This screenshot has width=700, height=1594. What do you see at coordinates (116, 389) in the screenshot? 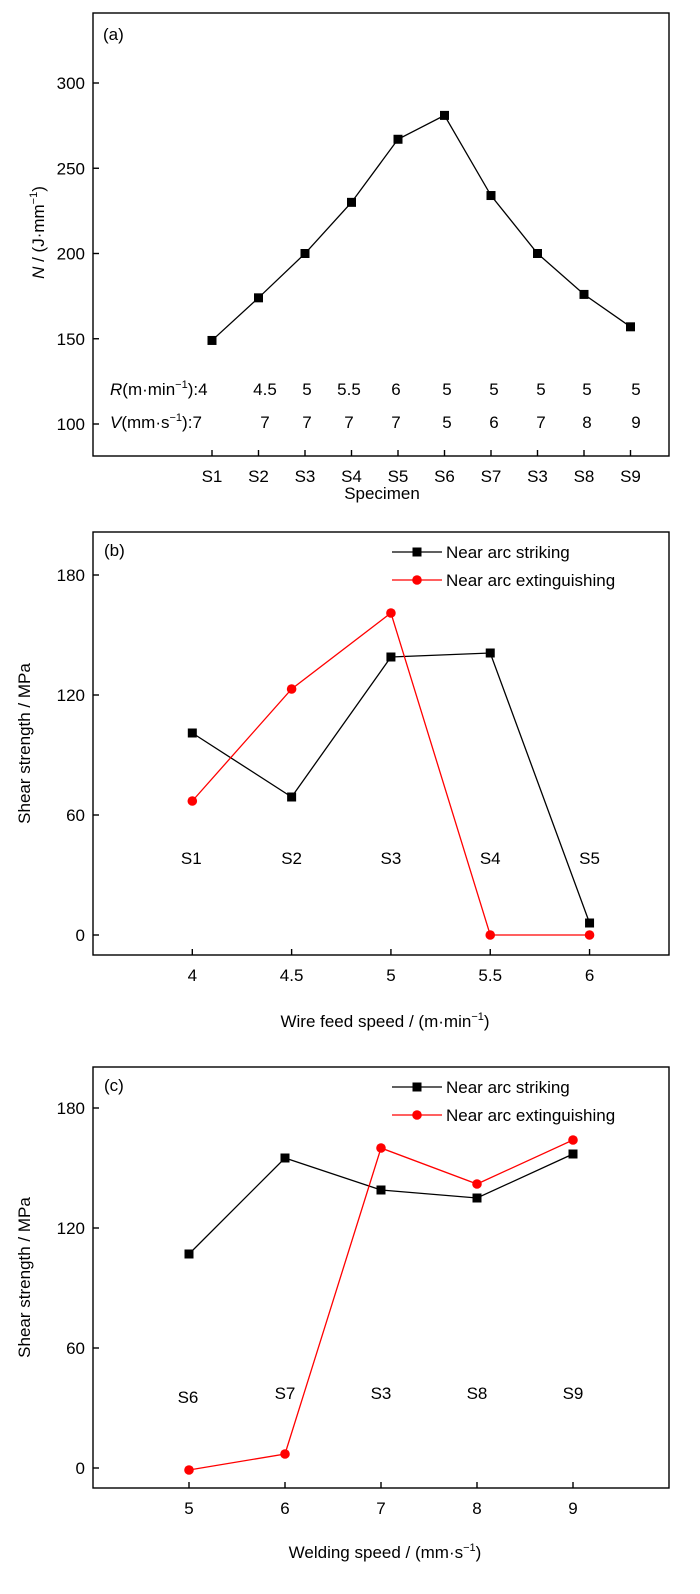
I see `text-span: R` at bounding box center [116, 389].